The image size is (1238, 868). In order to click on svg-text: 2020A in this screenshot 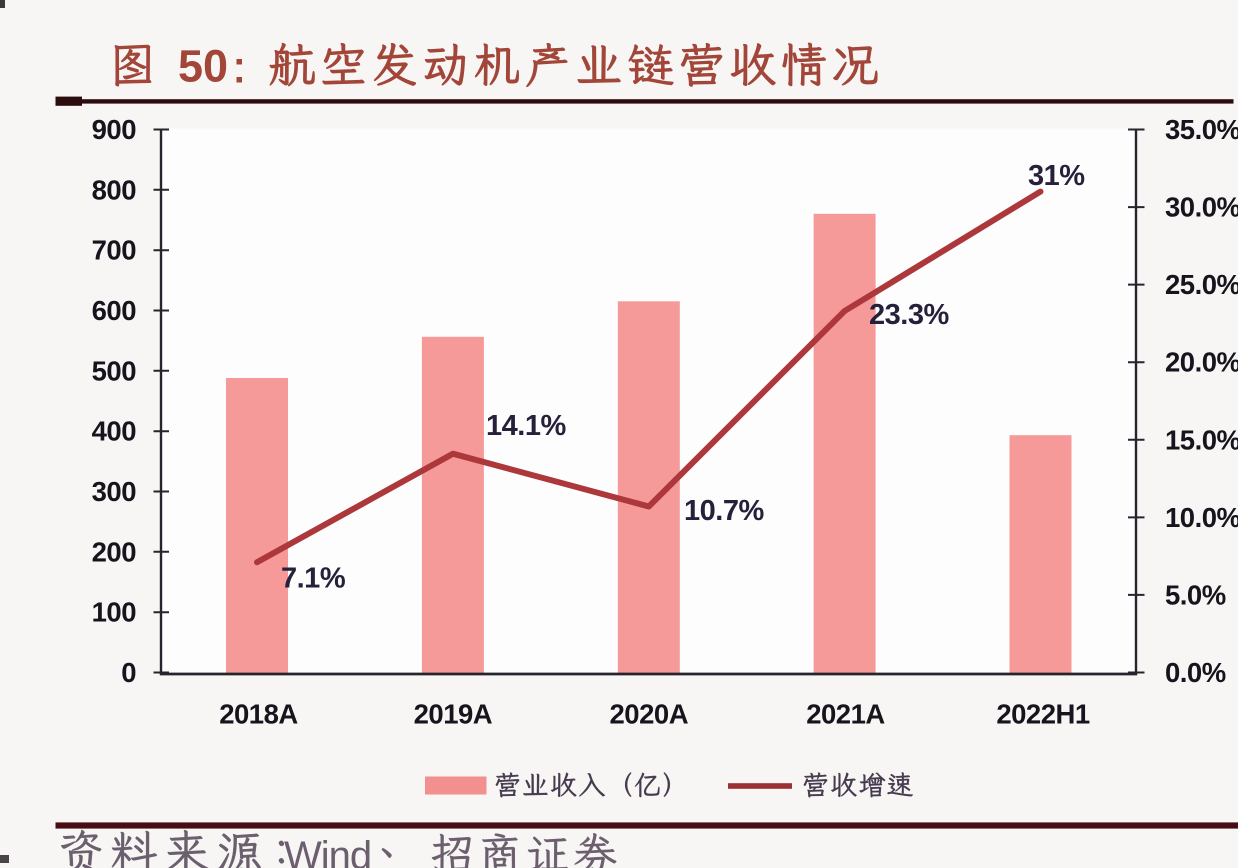, I will do `click(649, 714)`.